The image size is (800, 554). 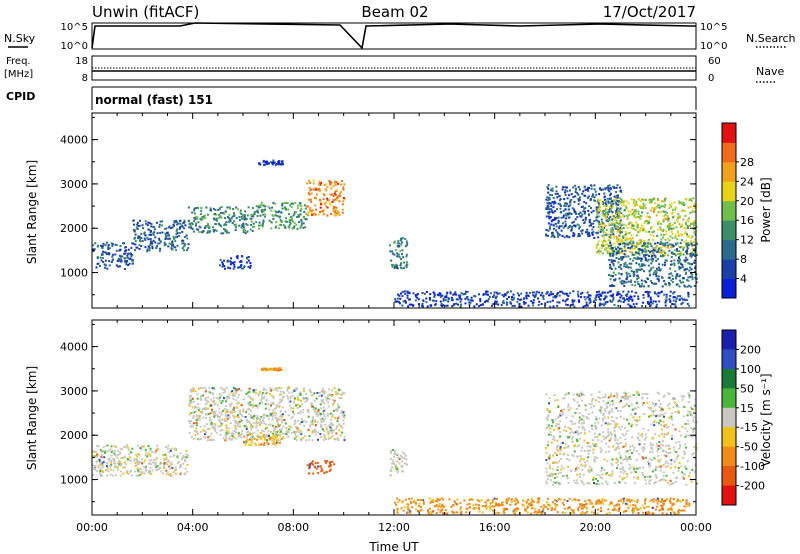 I want to click on velocity-colorbar-label: Velocity [m s⁻¹], so click(x=766, y=419).